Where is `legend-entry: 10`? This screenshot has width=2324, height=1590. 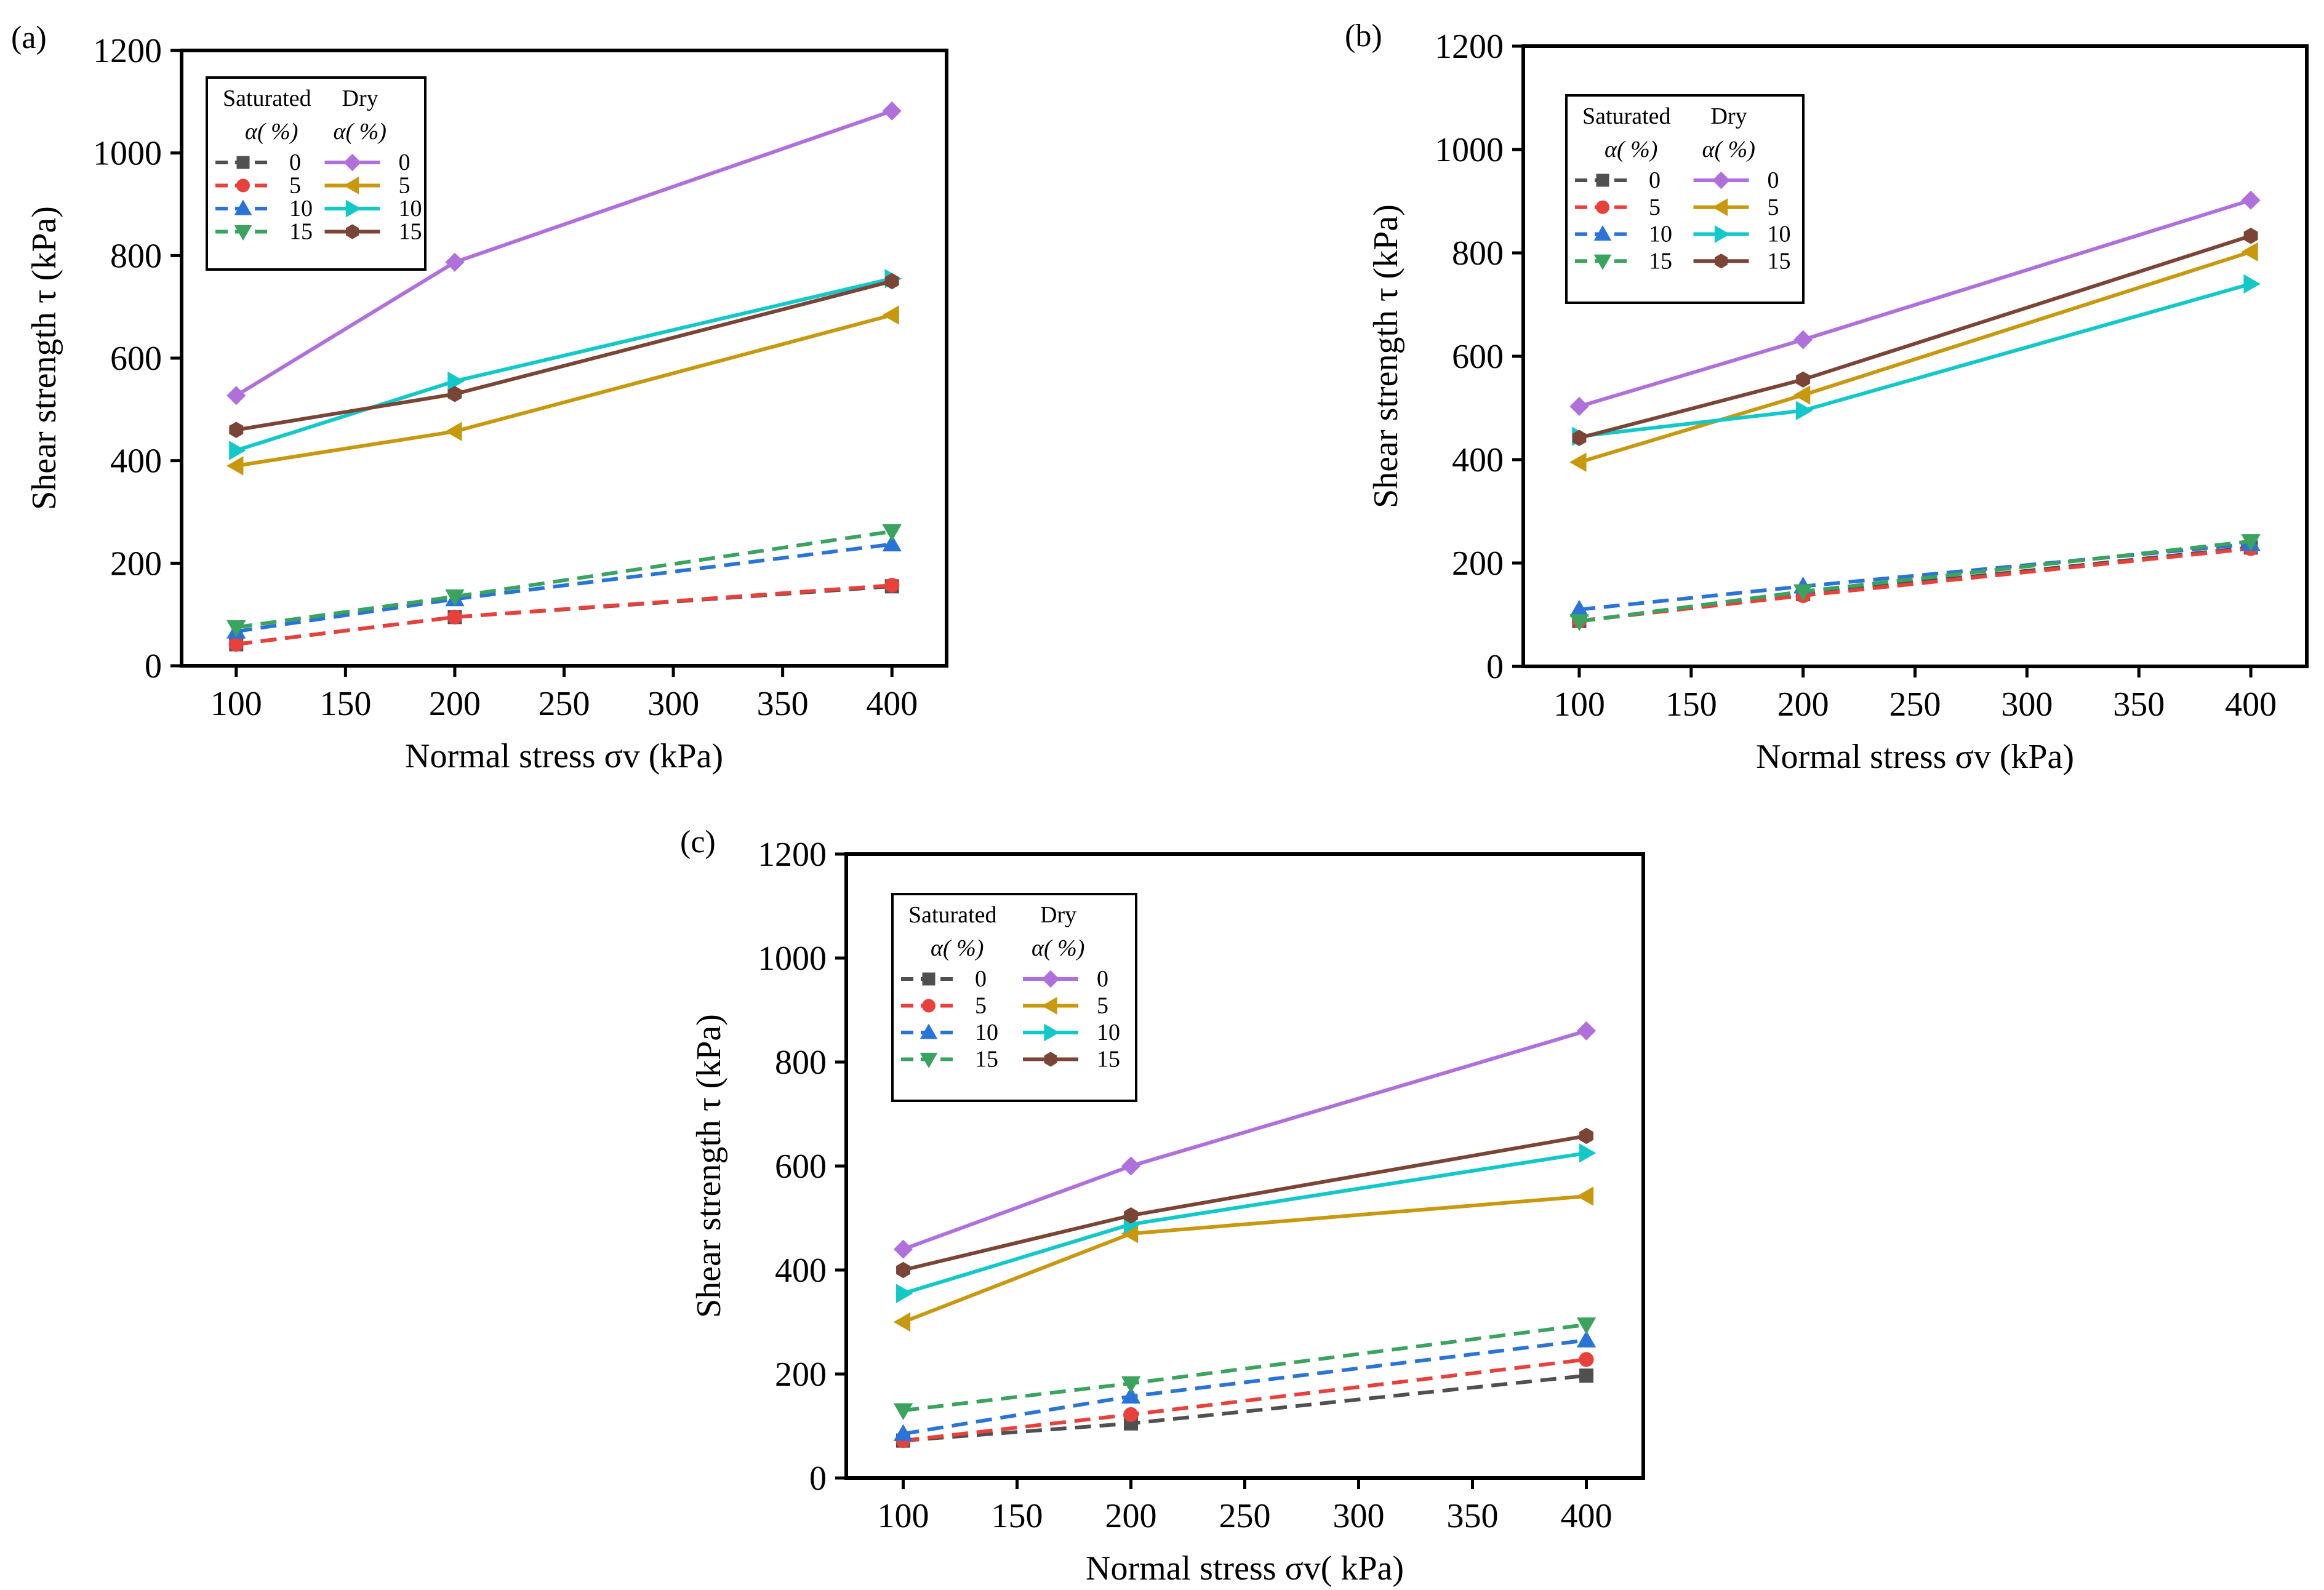 legend-entry: 10 is located at coordinates (949, 1032).